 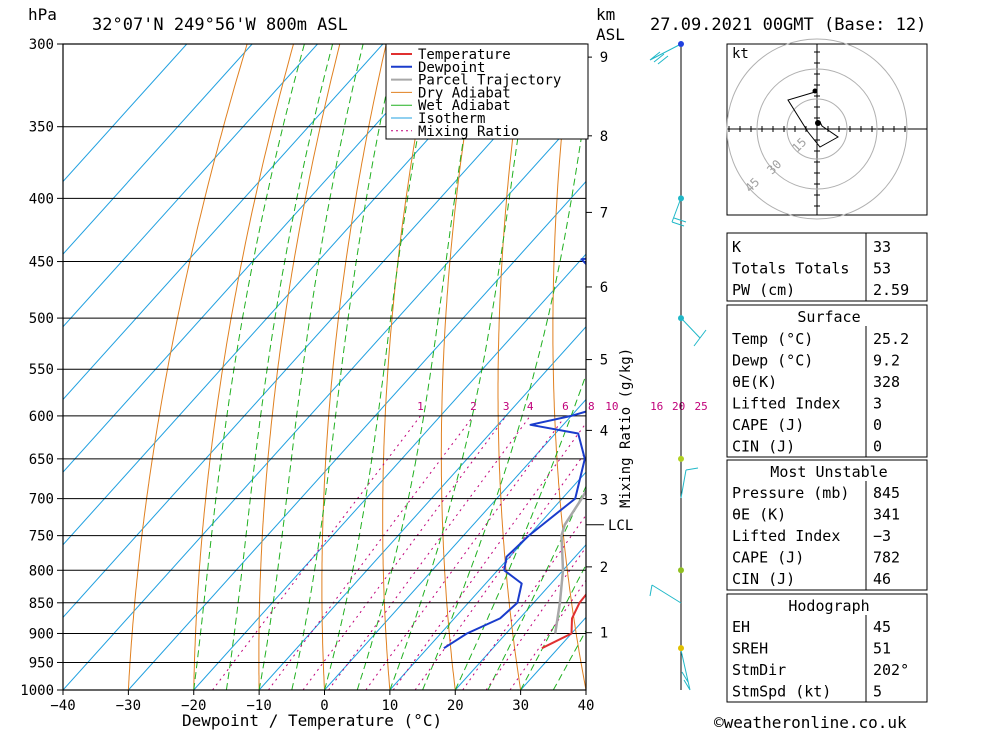 I want to click on credit-link: ©weatheronline.co.uk, so click(x=810, y=722).